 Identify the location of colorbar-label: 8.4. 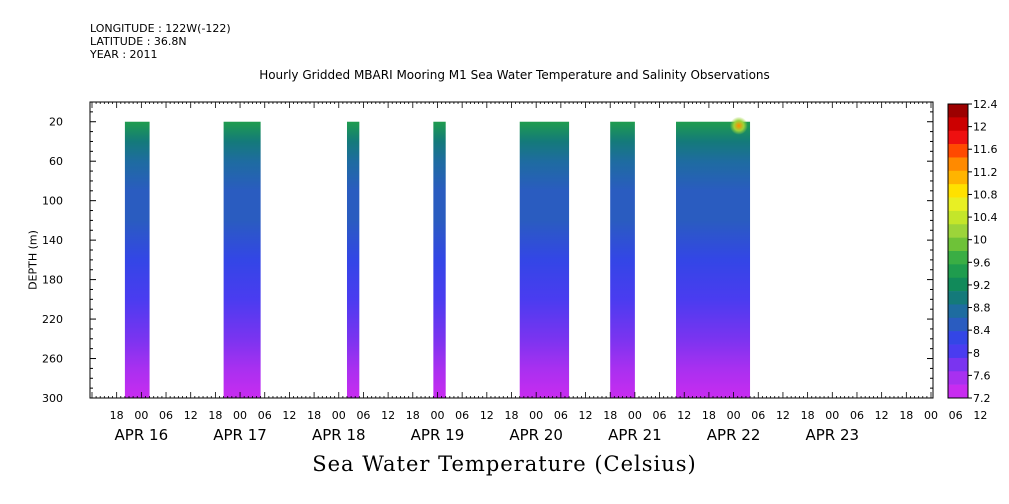
(982, 330).